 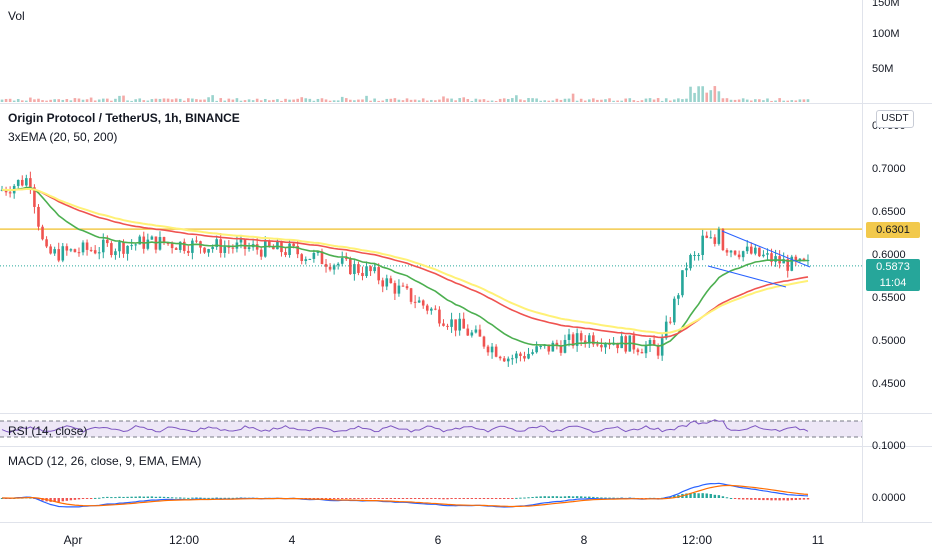 What do you see at coordinates (895, 119) in the screenshot?
I see `currency-button: USDT` at bounding box center [895, 119].